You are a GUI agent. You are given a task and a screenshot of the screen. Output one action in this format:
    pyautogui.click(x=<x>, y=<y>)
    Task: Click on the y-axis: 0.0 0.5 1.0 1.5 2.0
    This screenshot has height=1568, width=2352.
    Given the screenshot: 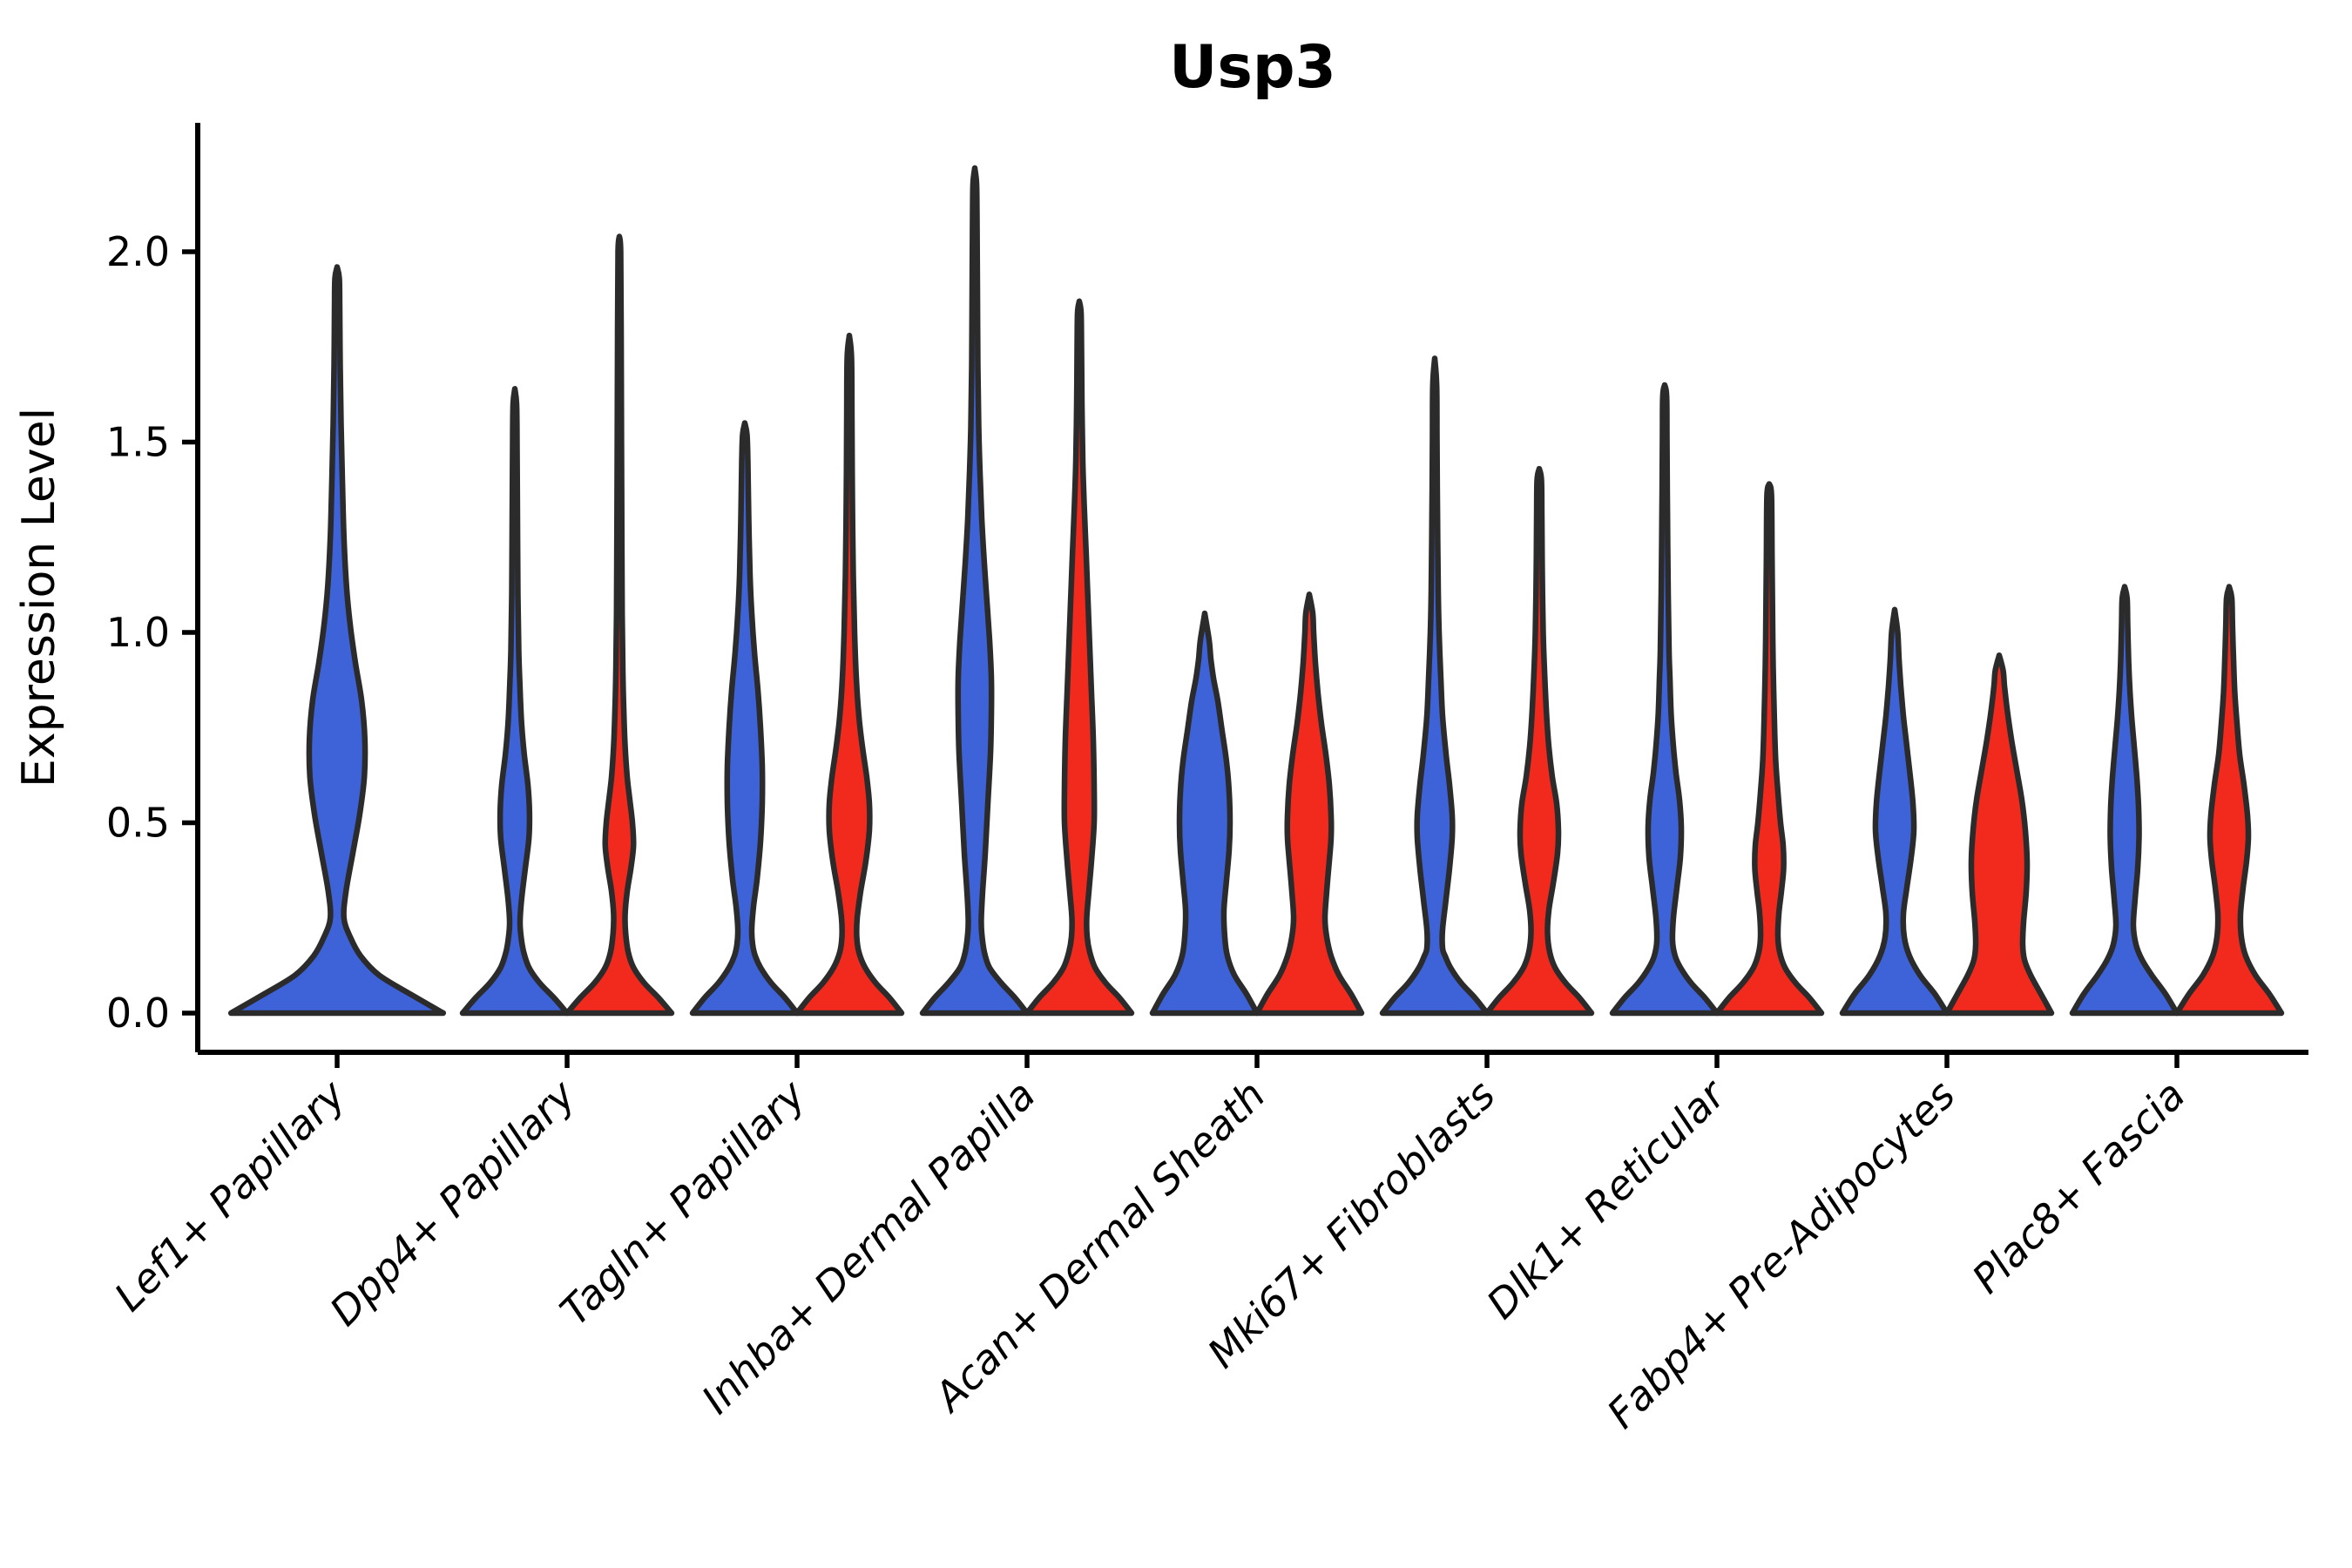 What is the action you would take?
    pyautogui.click(x=153, y=587)
    